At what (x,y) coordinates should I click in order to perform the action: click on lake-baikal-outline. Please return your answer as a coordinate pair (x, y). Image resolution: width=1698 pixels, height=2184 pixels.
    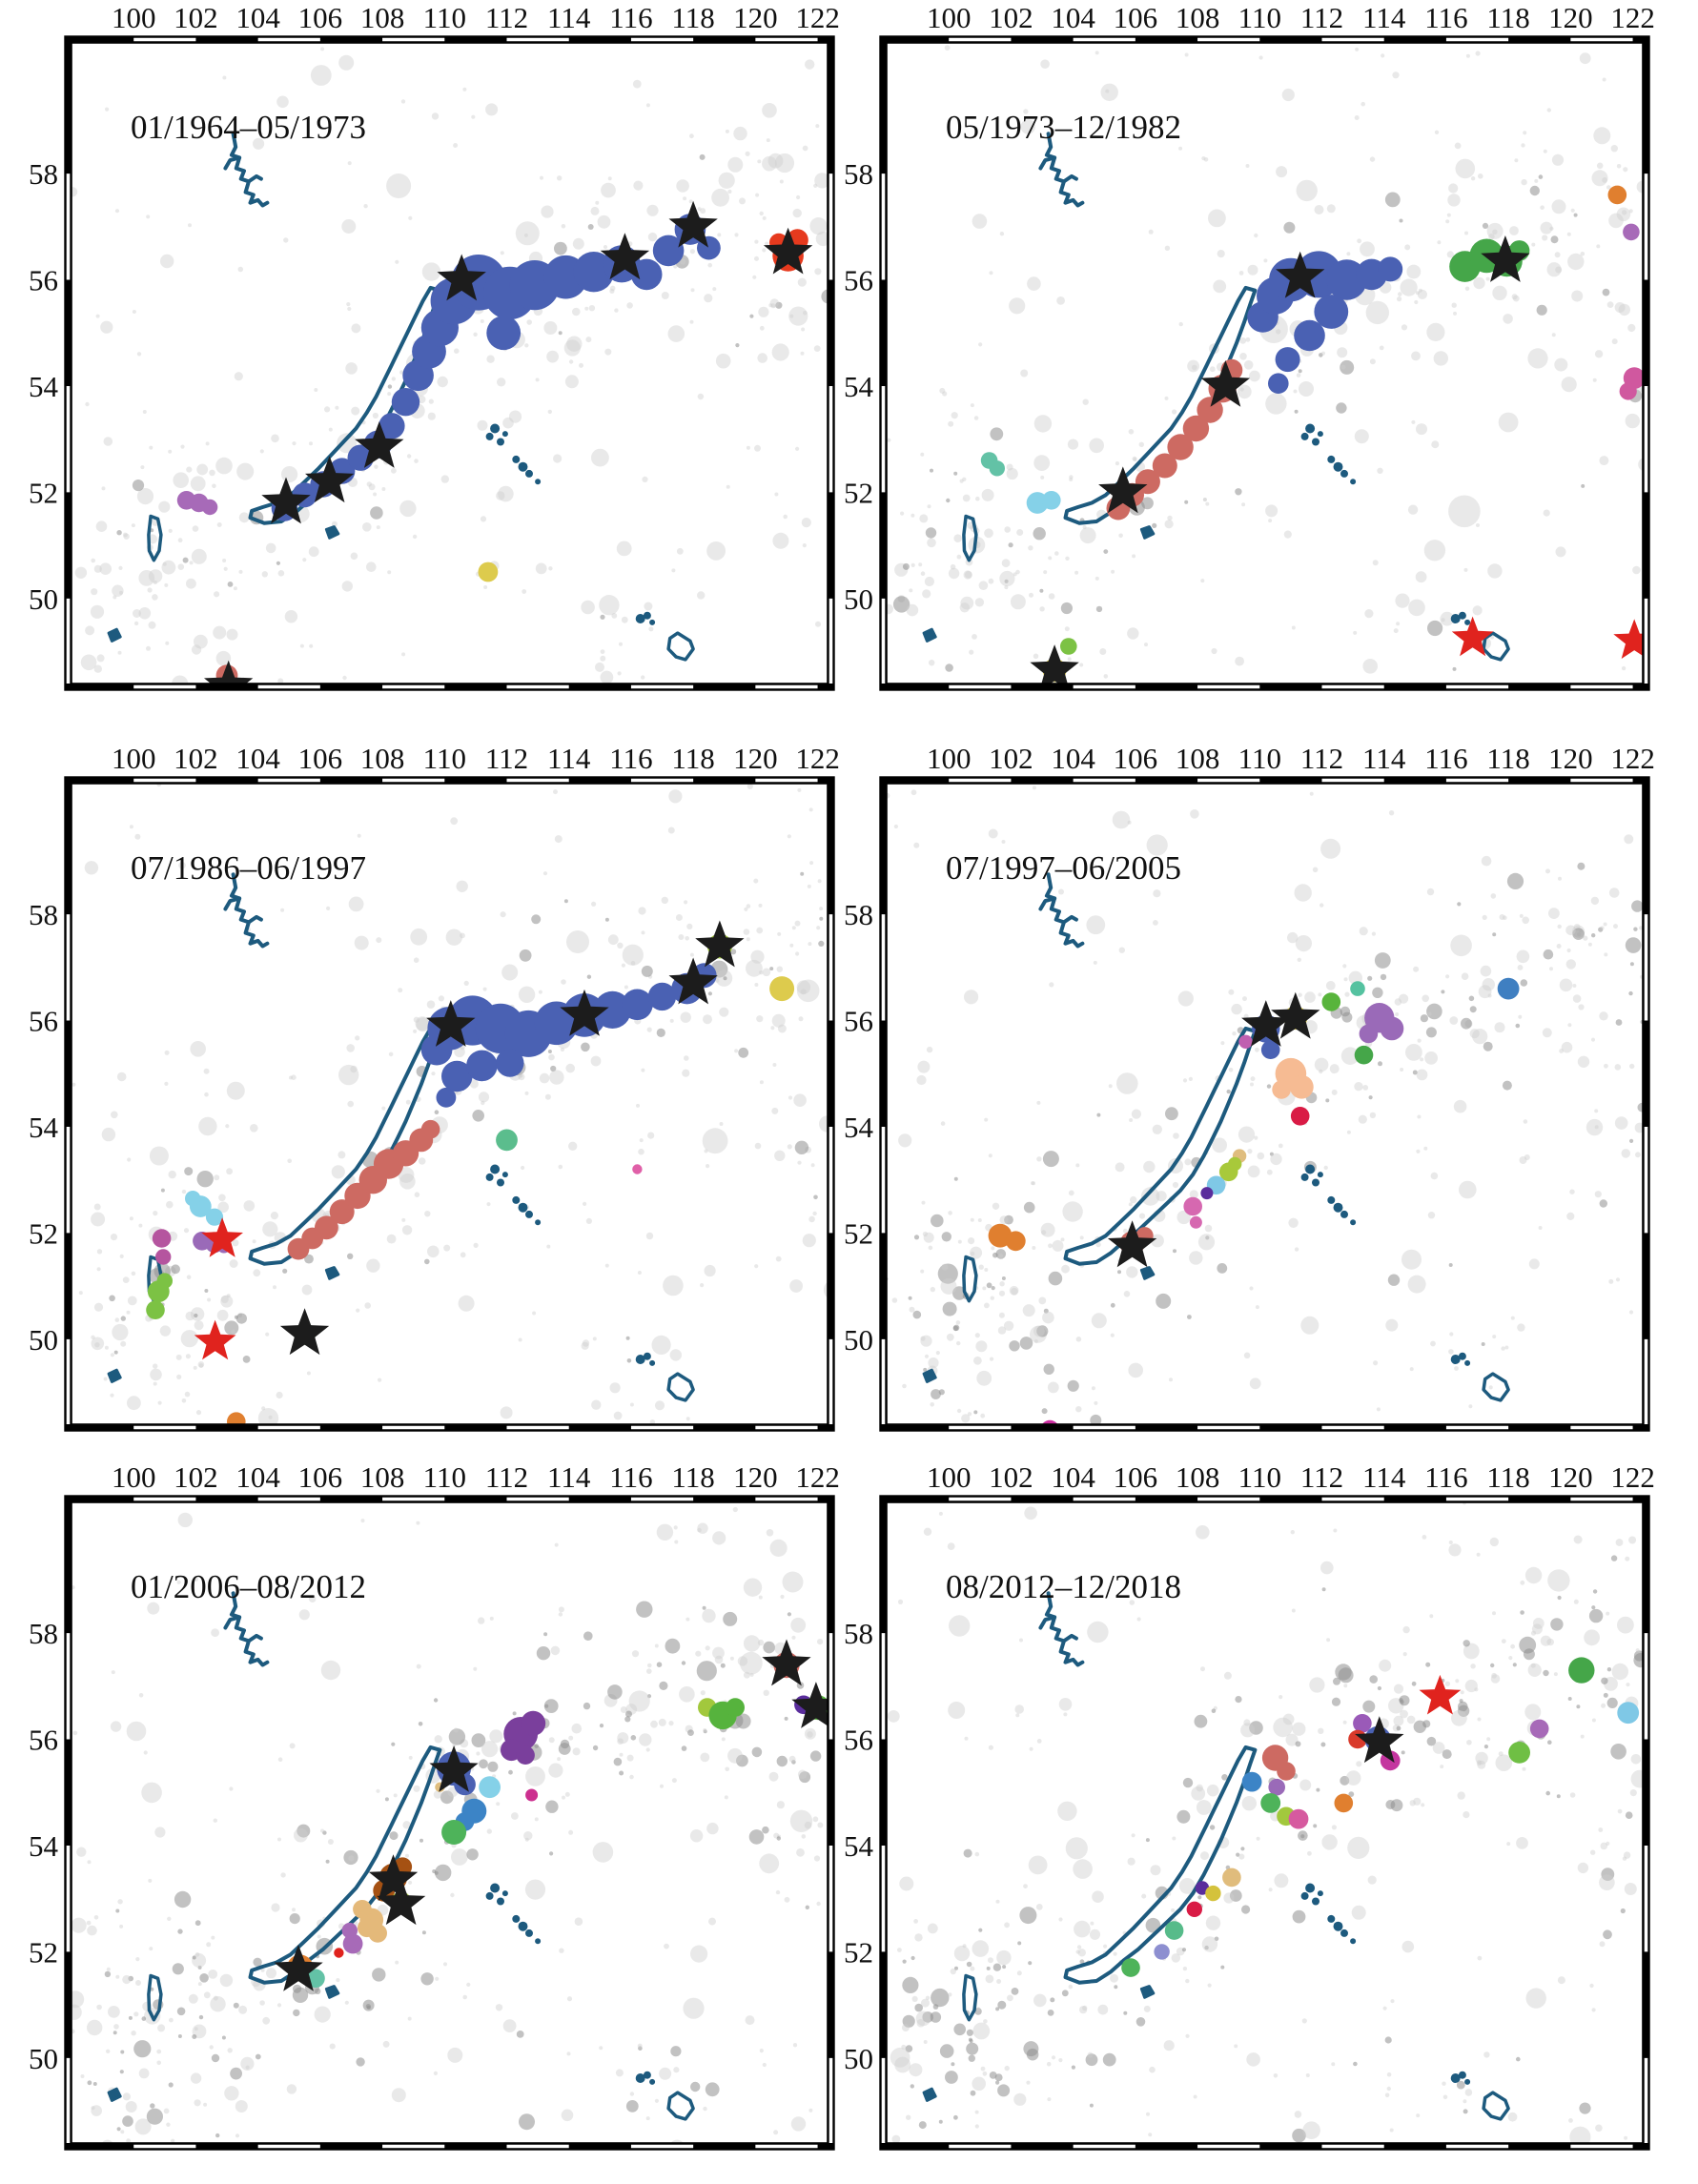
    Looking at the image, I should click on (1160, 1865).